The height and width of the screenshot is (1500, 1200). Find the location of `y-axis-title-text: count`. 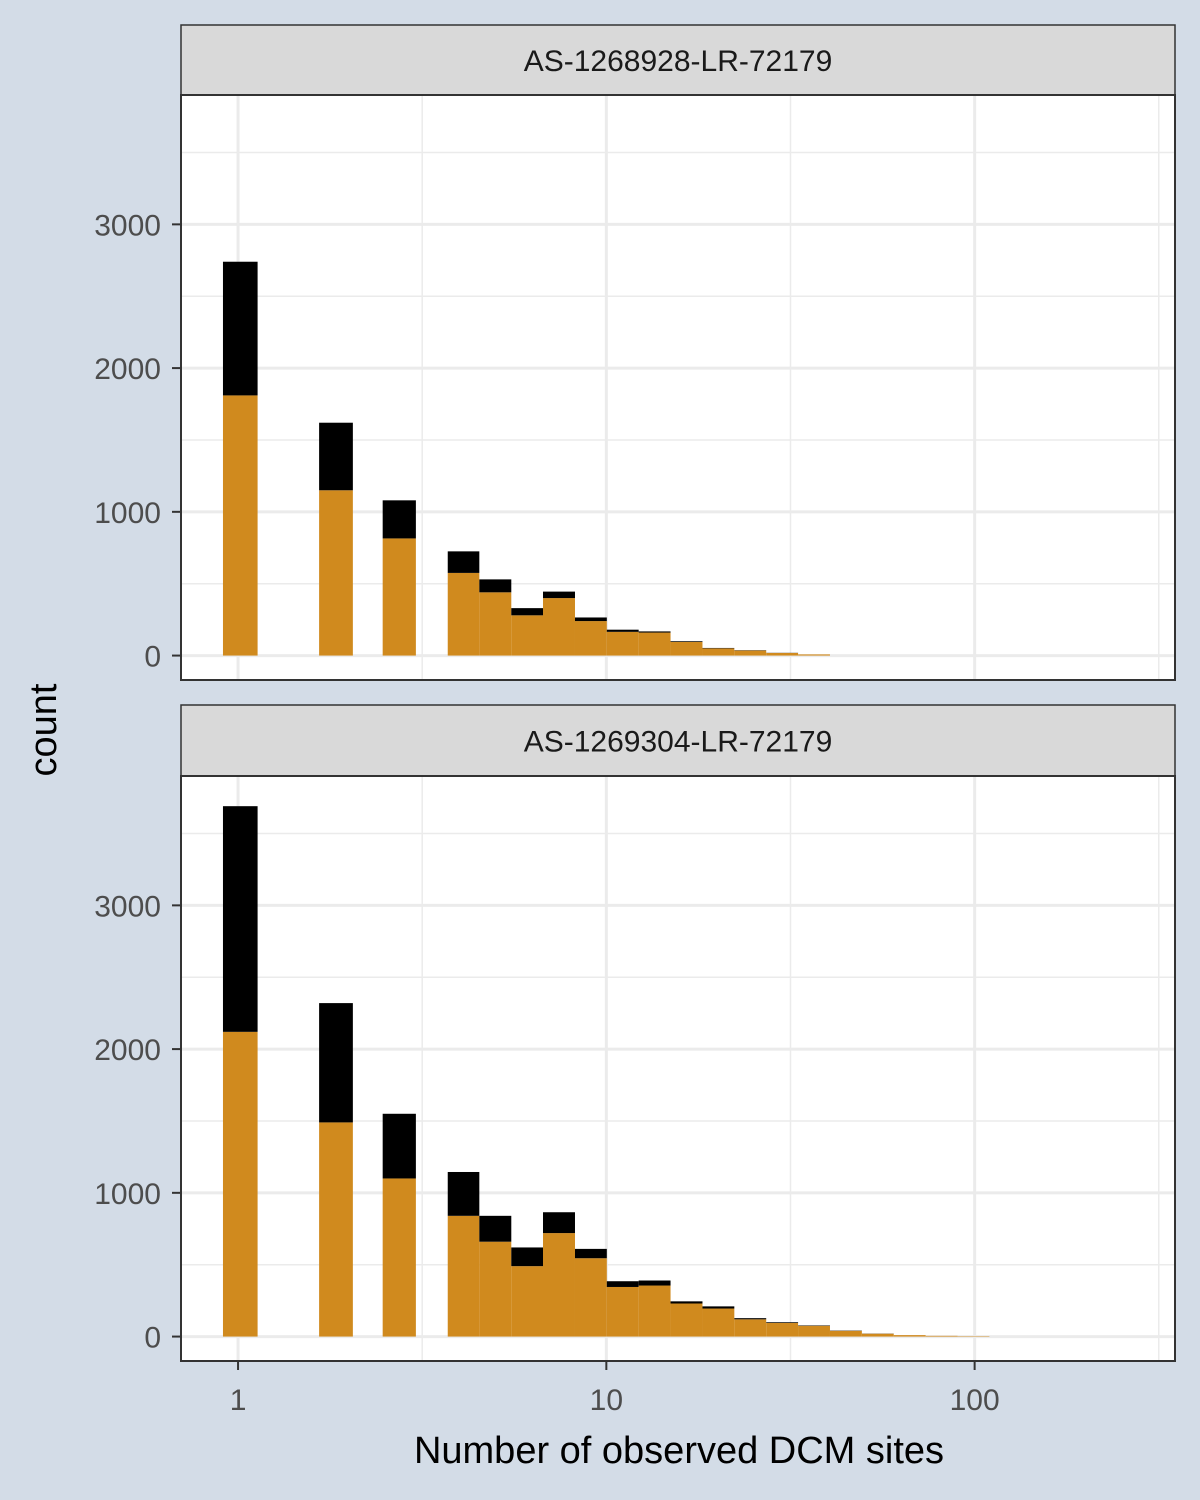

y-axis-title-text: count is located at coordinates (44, 729).